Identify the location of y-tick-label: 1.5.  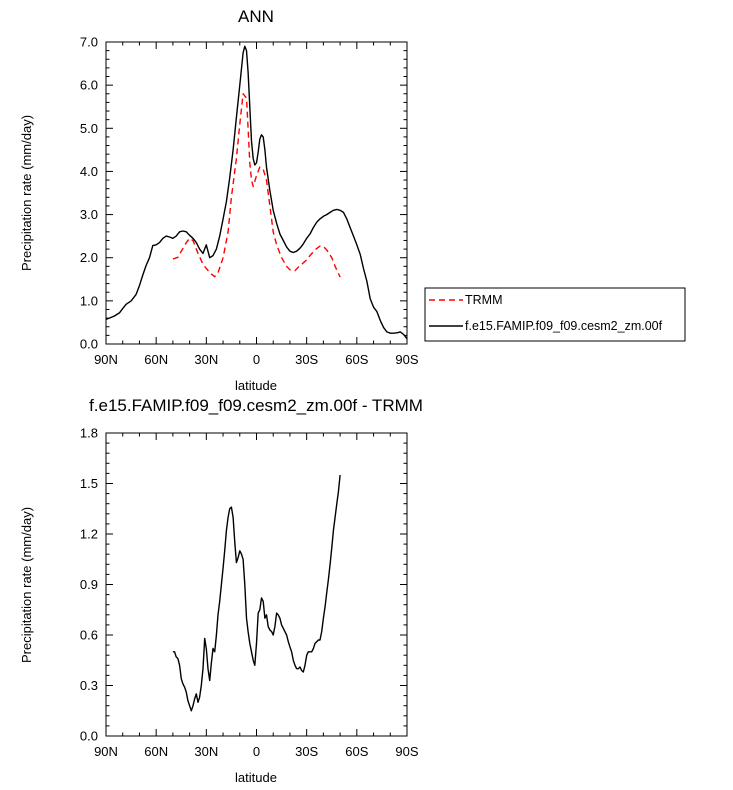
(89, 483).